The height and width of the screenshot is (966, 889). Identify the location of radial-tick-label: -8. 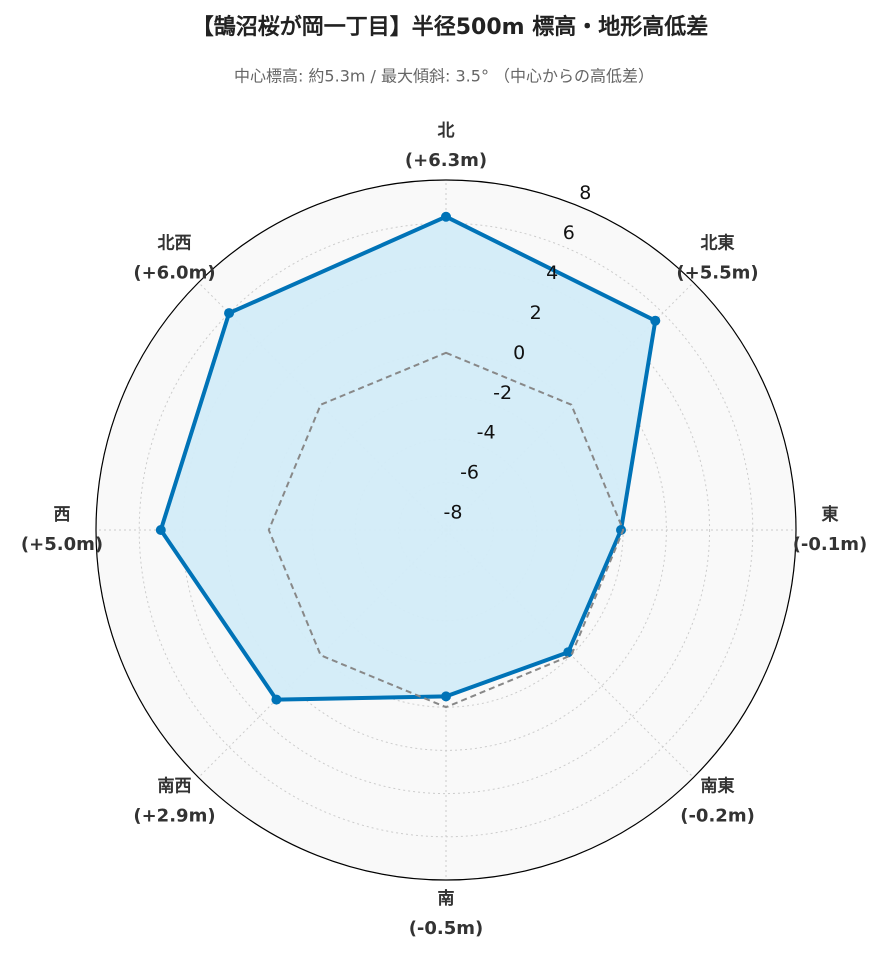
(453, 513).